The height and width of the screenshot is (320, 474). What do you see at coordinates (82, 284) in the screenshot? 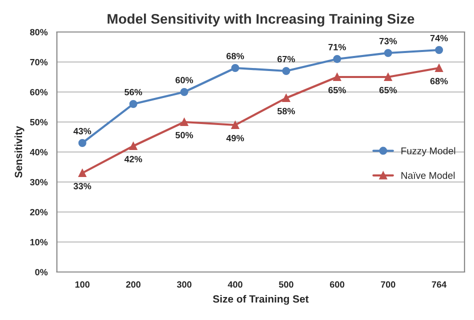
I see `x-tick-label: 100` at bounding box center [82, 284].